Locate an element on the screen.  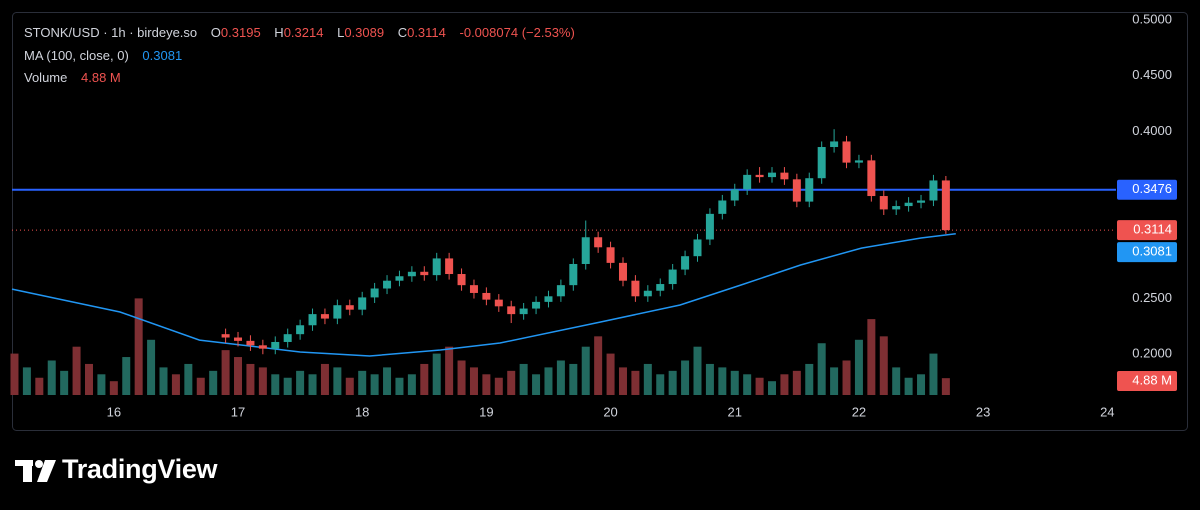
ohlc-value: 0.3089 is located at coordinates (364, 32).